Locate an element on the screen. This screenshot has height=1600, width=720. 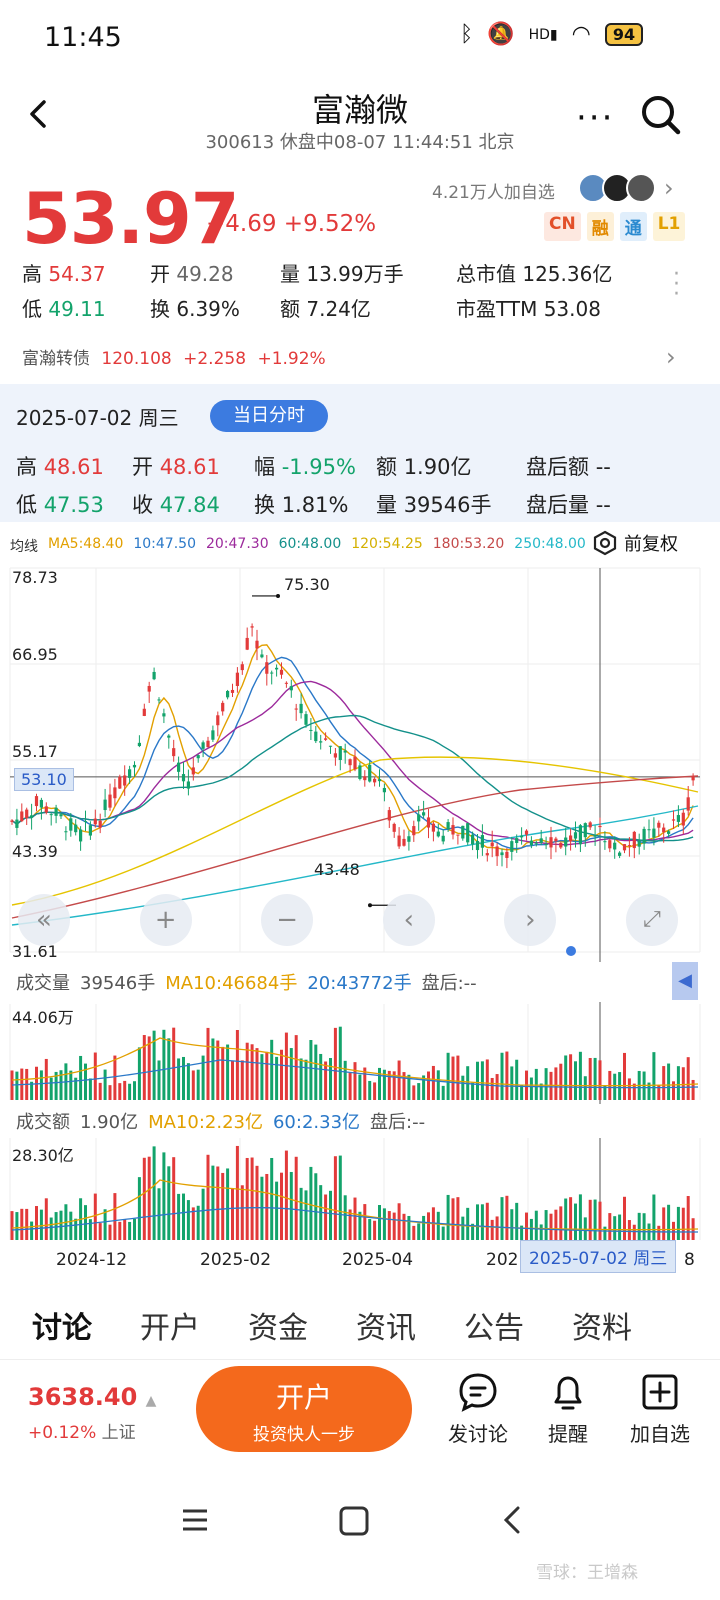
convertible-name: 富瀚转债 is located at coordinates (56, 359).